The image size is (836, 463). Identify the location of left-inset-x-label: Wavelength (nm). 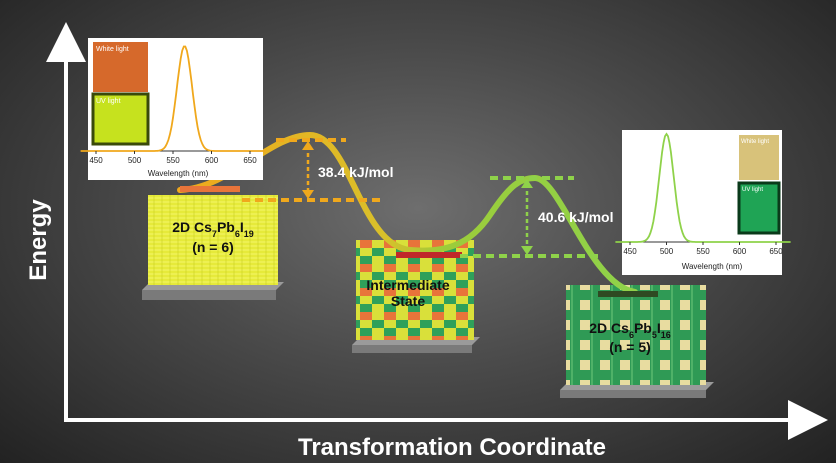
(178, 173).